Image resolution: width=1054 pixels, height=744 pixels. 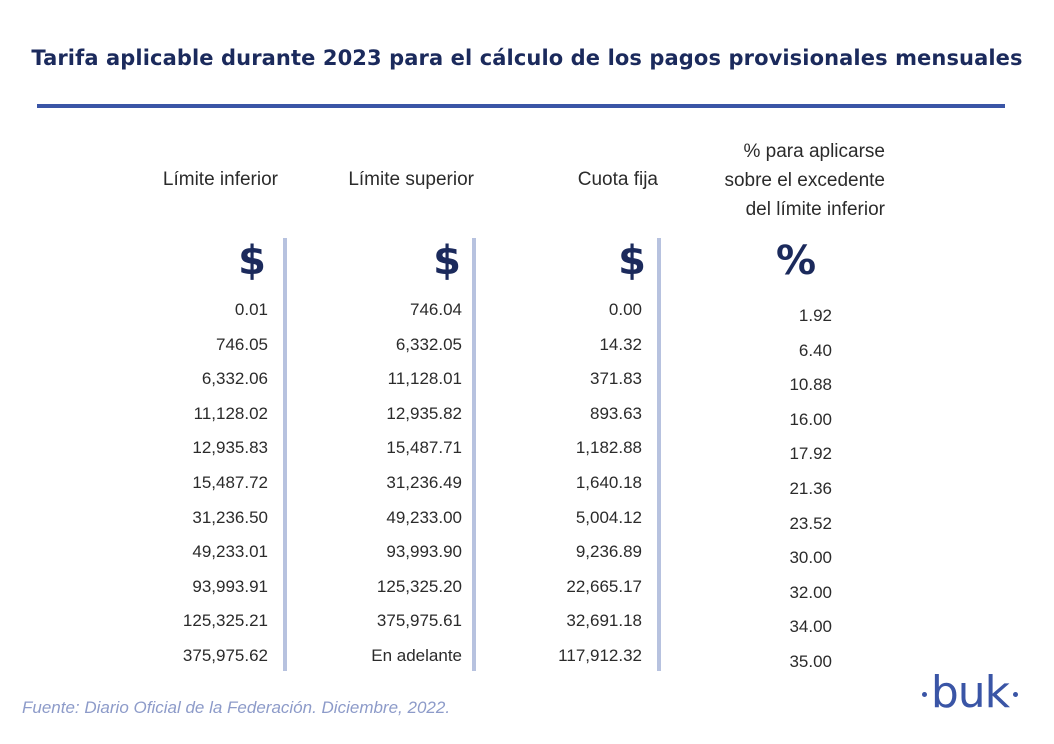 I want to click on cell-limite-inferior: 0.01, so click(x=251, y=309).